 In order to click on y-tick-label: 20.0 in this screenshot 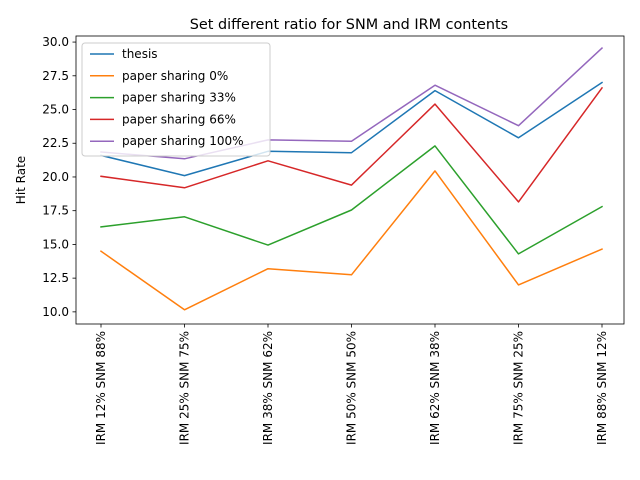, I will do `click(55, 177)`.